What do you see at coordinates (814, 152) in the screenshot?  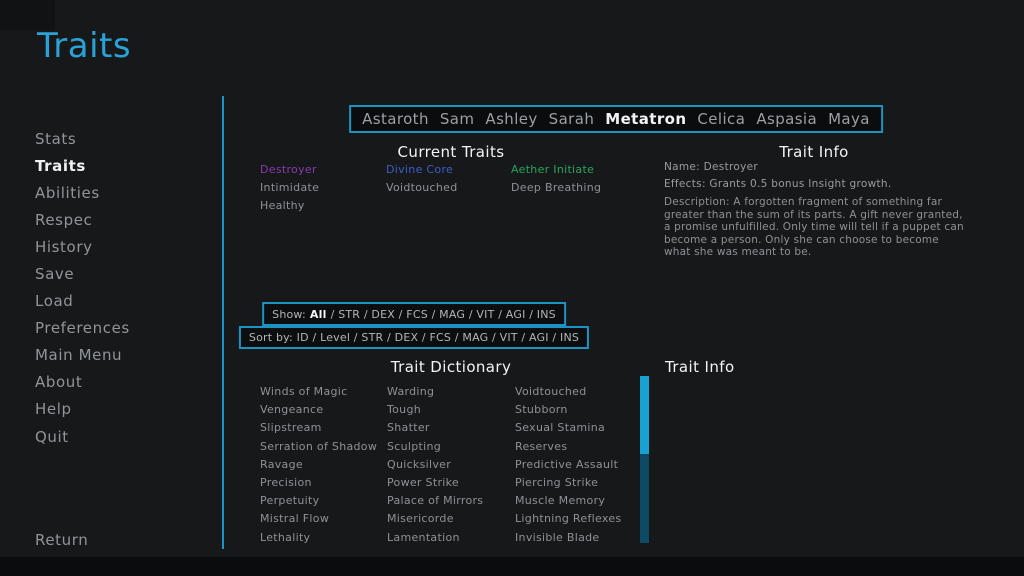 I see `trait-info-header: Trait Info` at bounding box center [814, 152].